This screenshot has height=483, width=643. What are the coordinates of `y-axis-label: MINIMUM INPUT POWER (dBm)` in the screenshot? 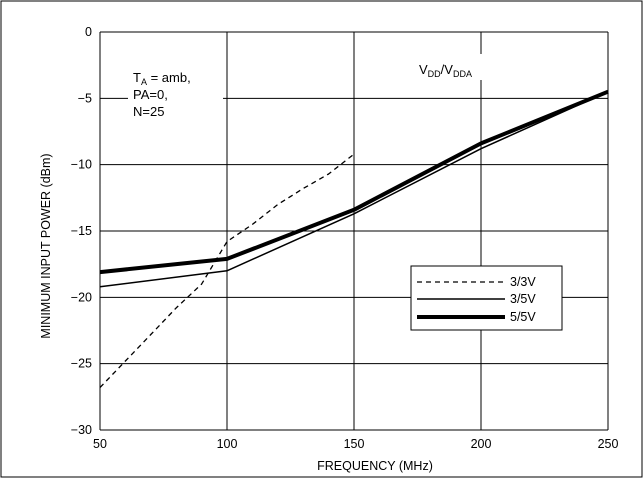 It's located at (46, 245).